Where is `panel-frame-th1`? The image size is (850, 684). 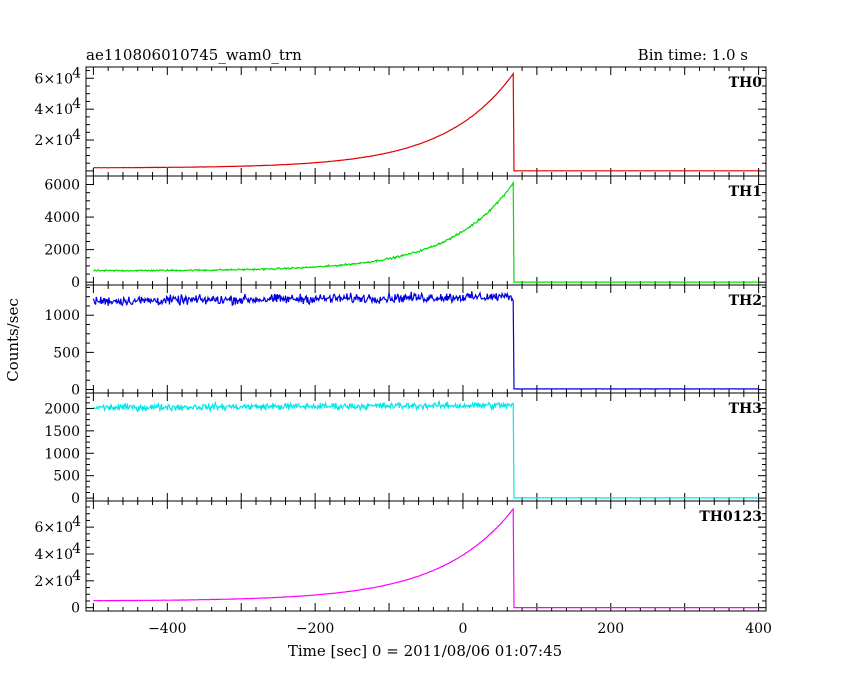 panel-frame-th1 is located at coordinates (426, 230).